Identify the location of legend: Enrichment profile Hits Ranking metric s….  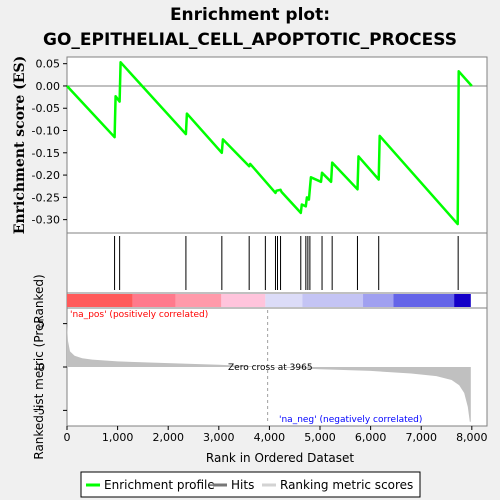
(250, 484).